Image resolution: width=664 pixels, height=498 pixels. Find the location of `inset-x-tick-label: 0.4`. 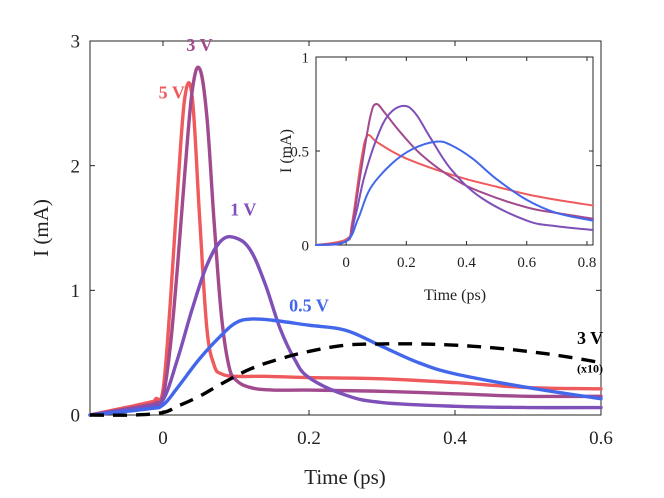

inset-x-tick-label: 0.4 is located at coordinates (466, 263).